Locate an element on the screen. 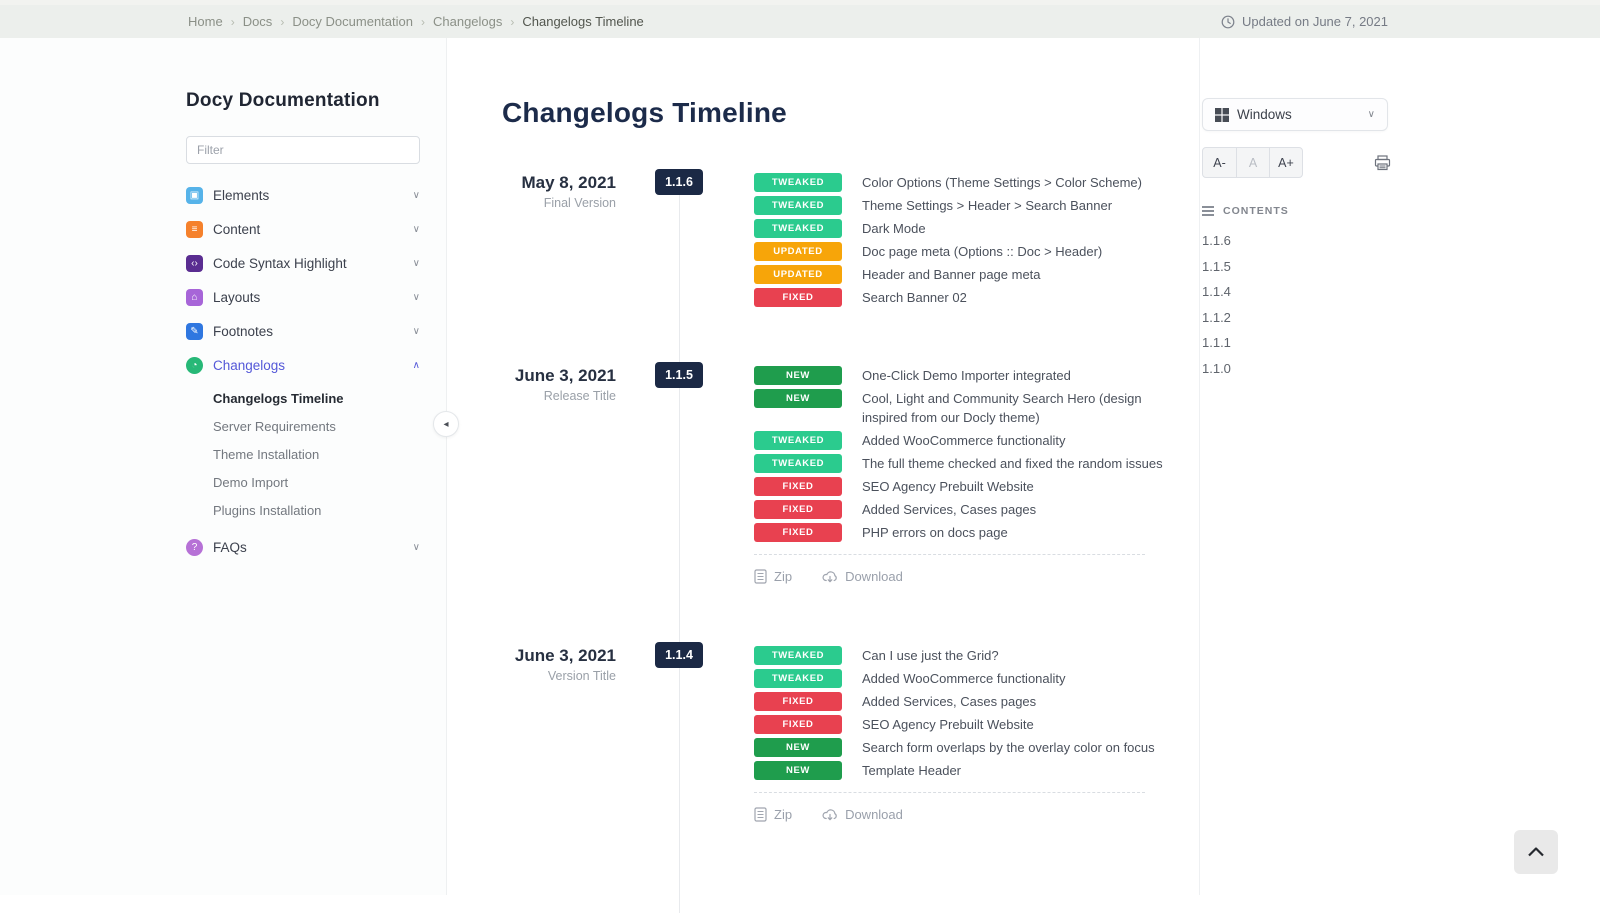 The height and width of the screenshot is (913, 1600). toc-link-1-1-0: 1.1.0 is located at coordinates (1216, 368).